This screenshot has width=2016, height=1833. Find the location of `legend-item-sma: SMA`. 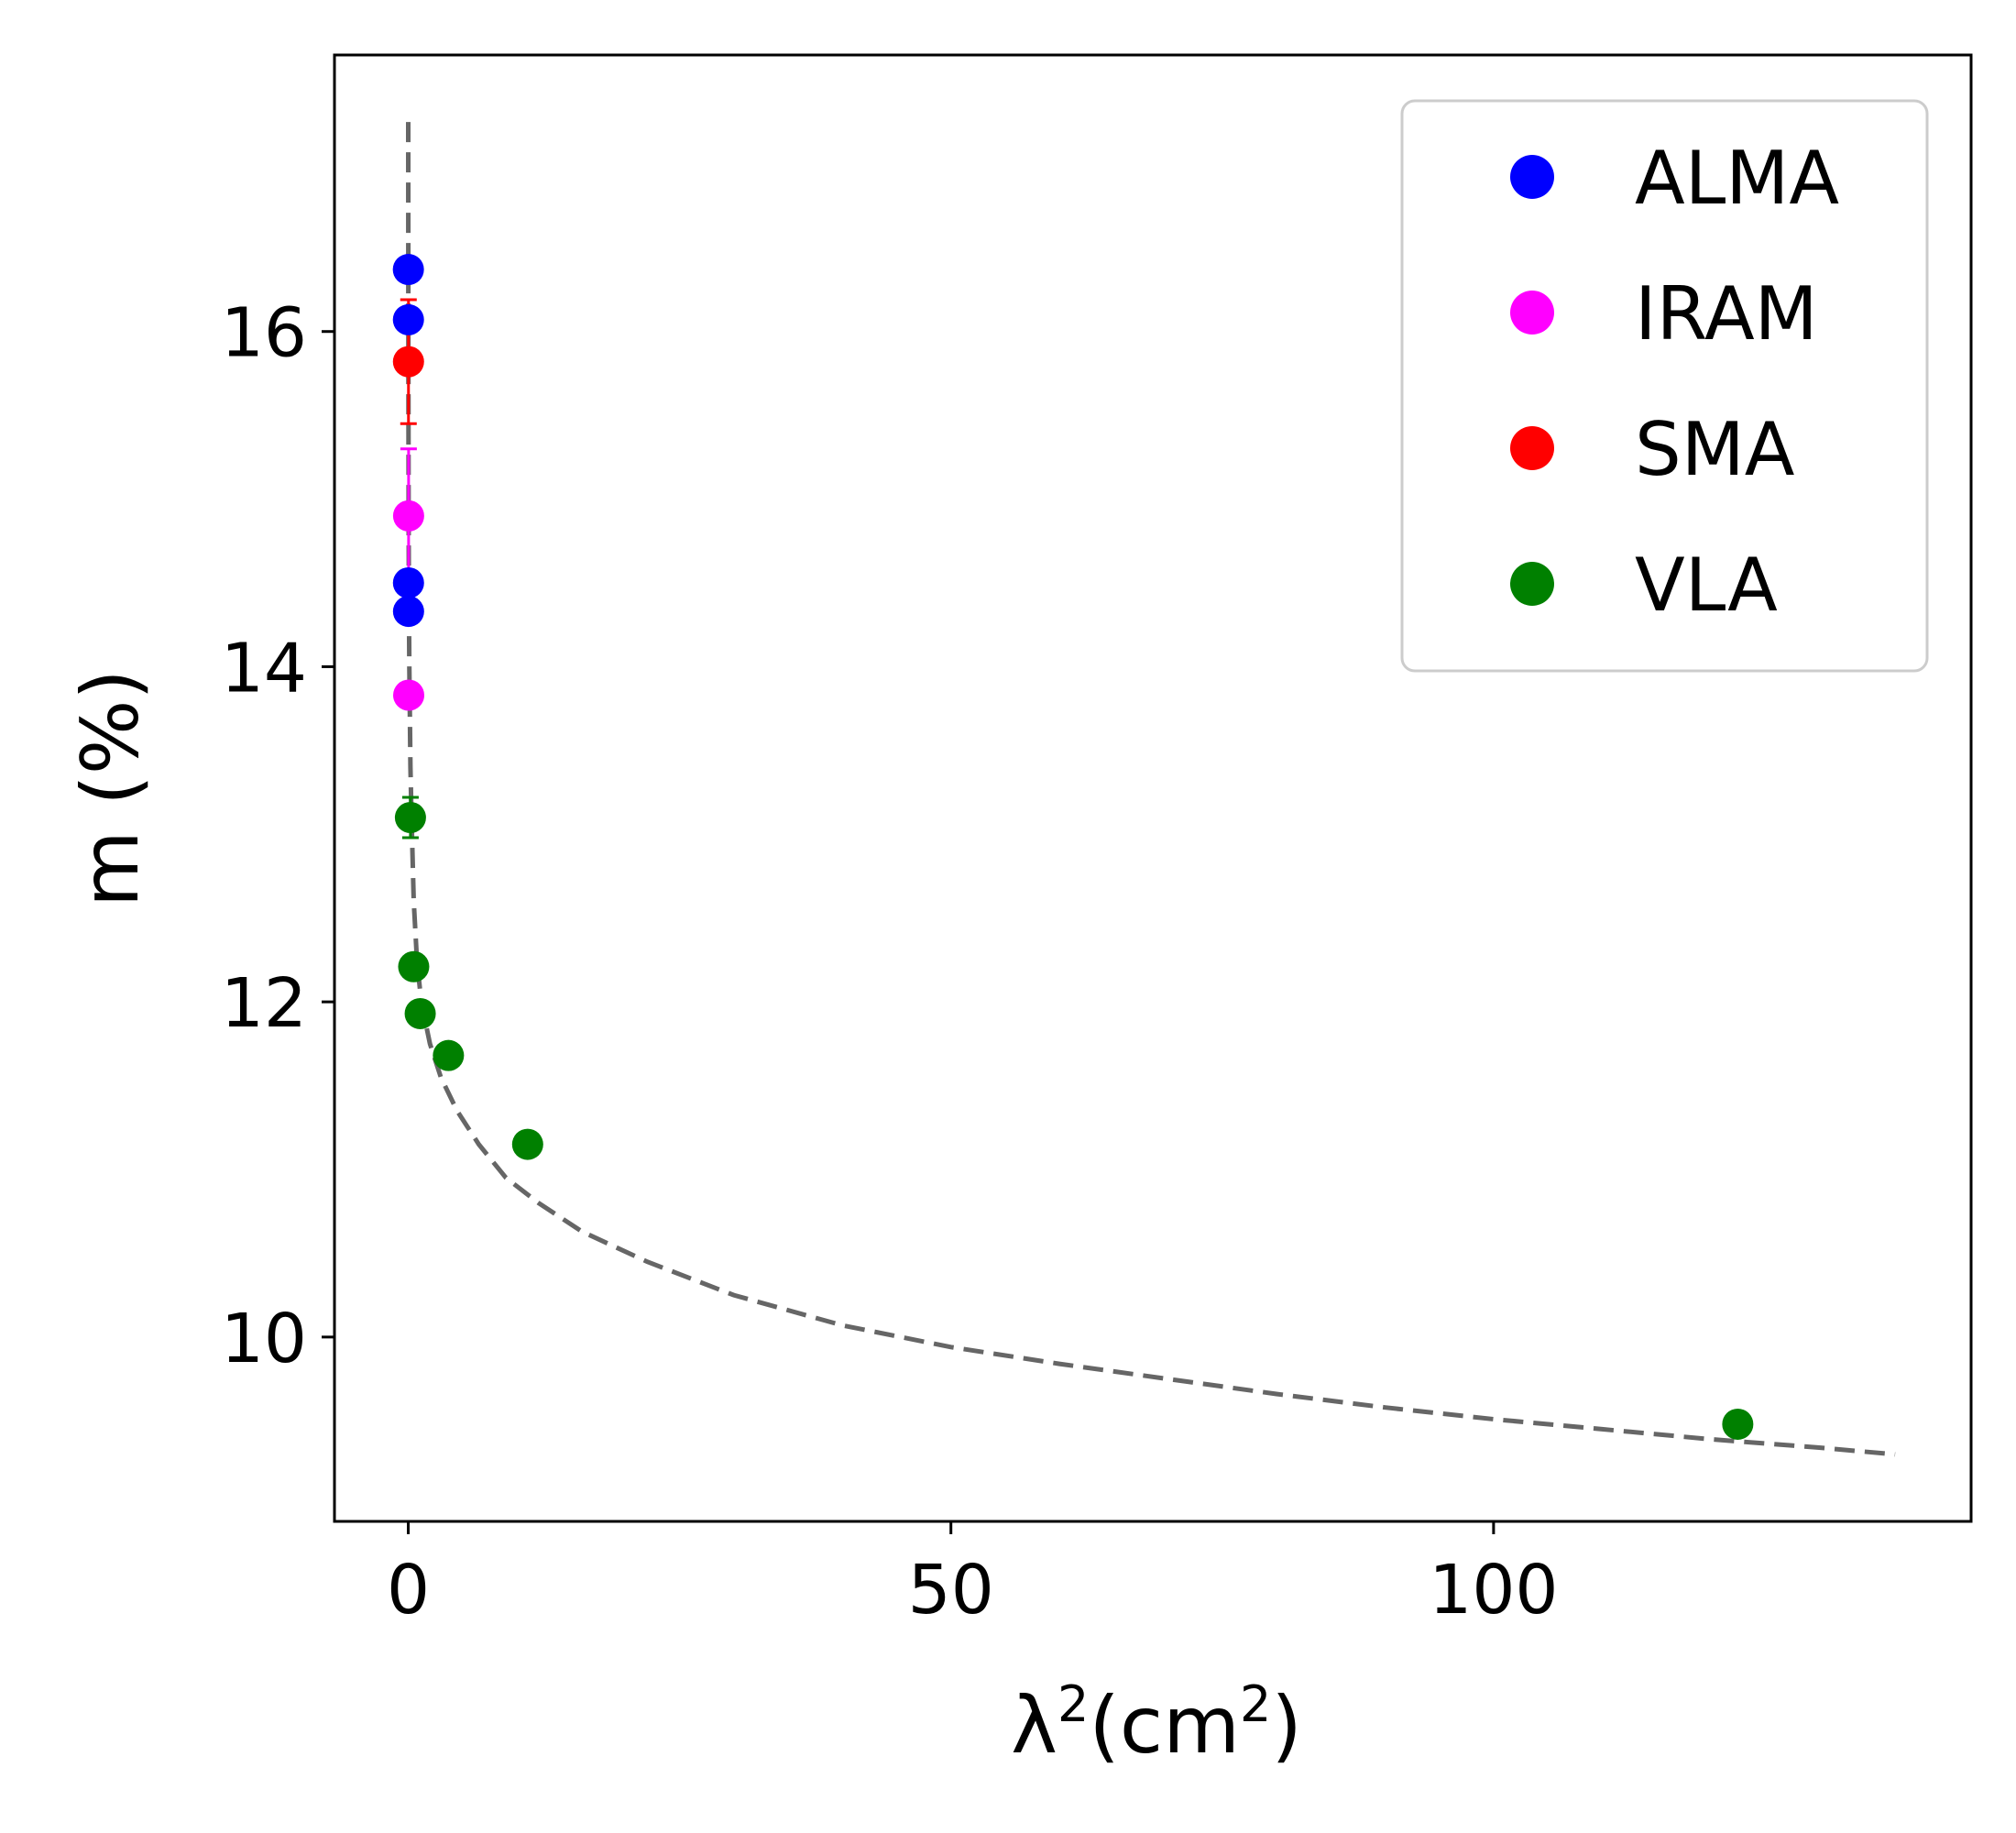

legend-item-sma: SMA is located at coordinates (1652, 449).